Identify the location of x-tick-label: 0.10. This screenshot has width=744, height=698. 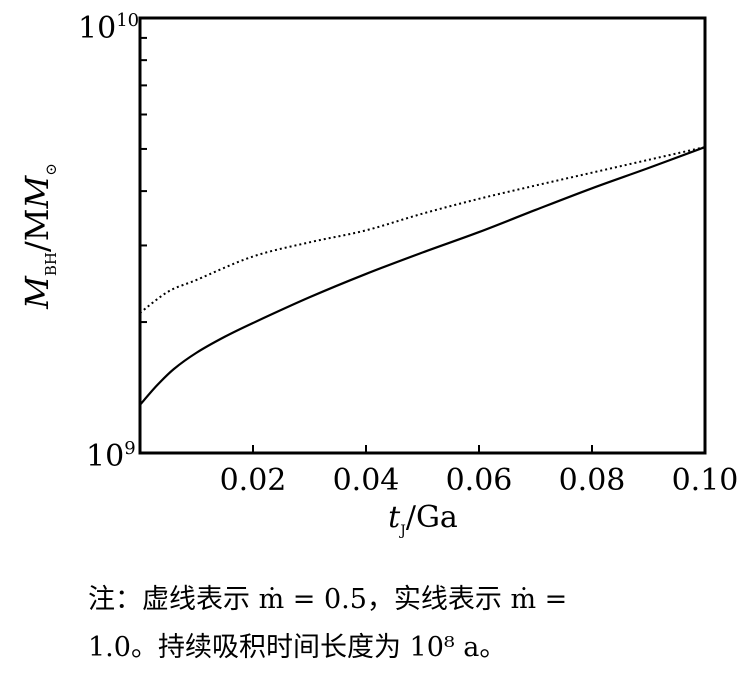
(705, 480).